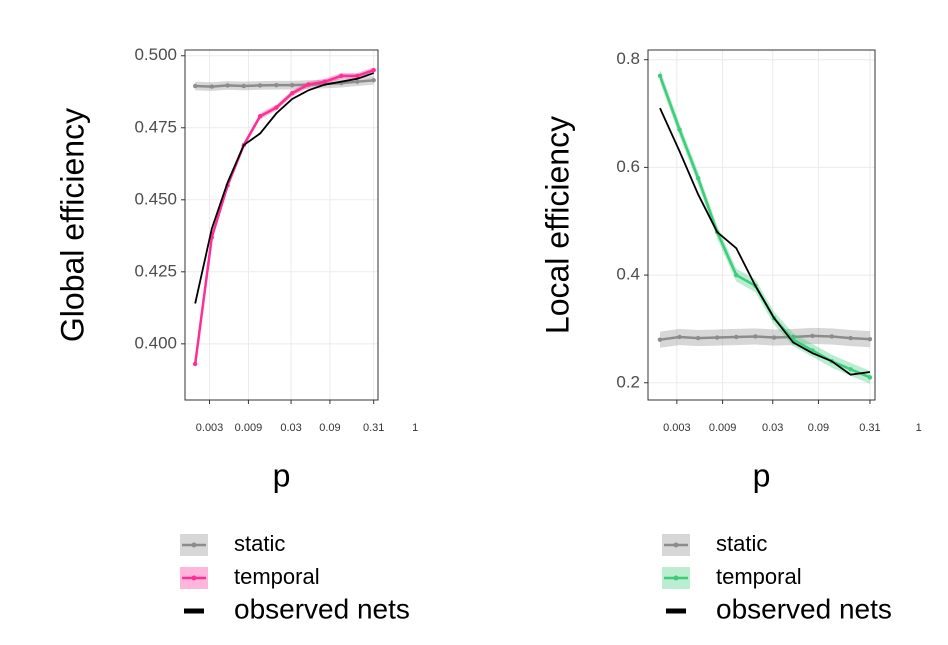  What do you see at coordinates (557, 225) in the screenshot?
I see `y-axis-title: Local efficiency` at bounding box center [557, 225].